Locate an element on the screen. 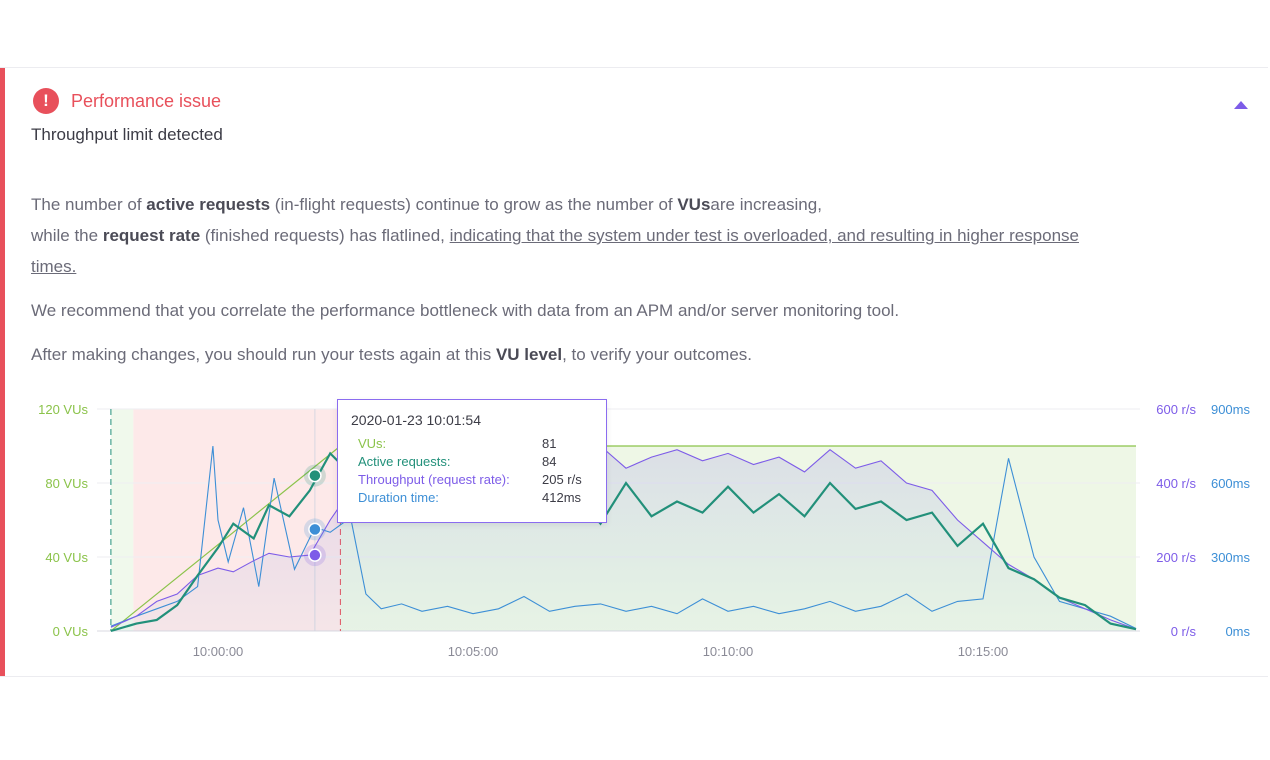 The width and height of the screenshot is (1270, 760). text: while the is located at coordinates (67, 235).